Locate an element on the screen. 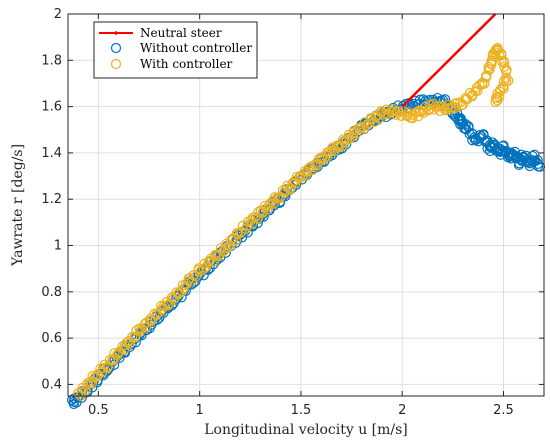 This screenshot has height=442, width=550. x-tick-label: 2 is located at coordinates (402, 410).